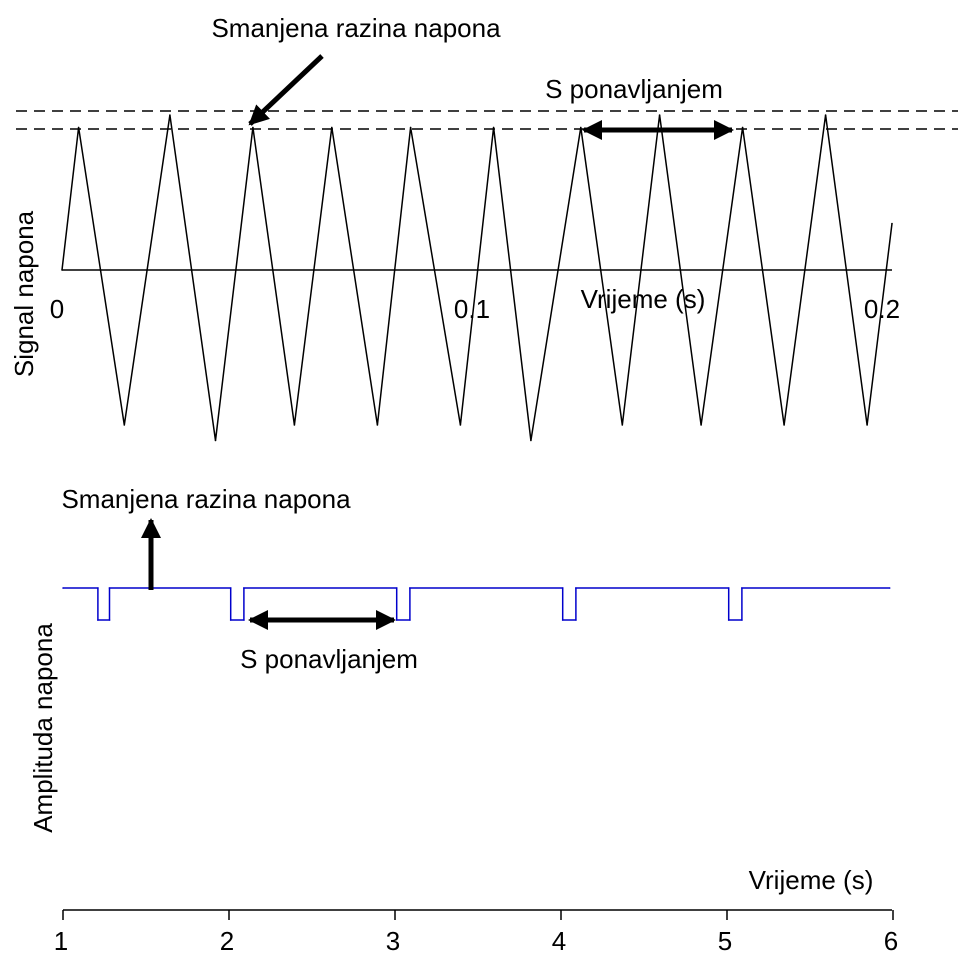 The height and width of the screenshot is (954, 958). I want to click on bottom-x-tick-0: 1, so click(61, 940).